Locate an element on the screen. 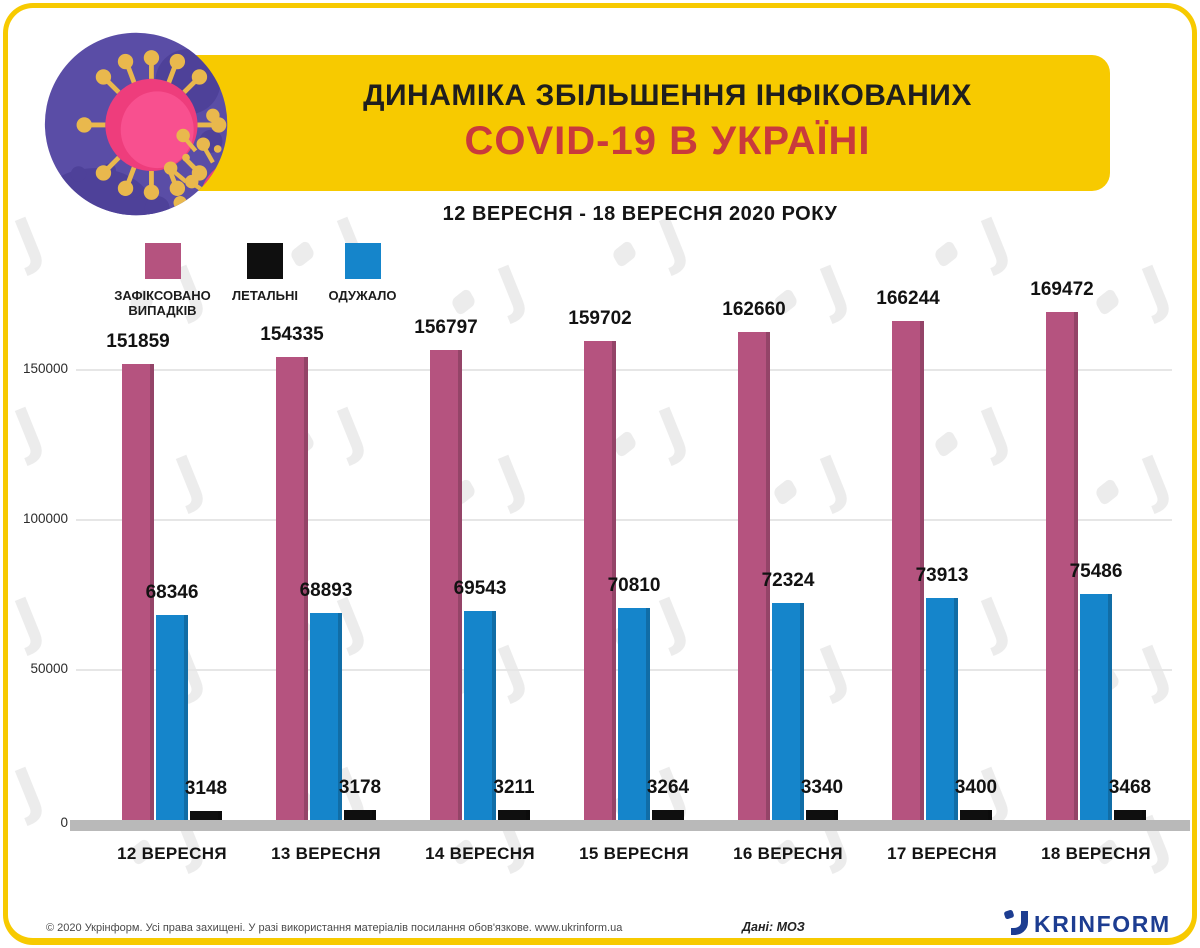 The height and width of the screenshot is (948, 1200). logo-text: KRINFORM is located at coordinates (1102, 924).